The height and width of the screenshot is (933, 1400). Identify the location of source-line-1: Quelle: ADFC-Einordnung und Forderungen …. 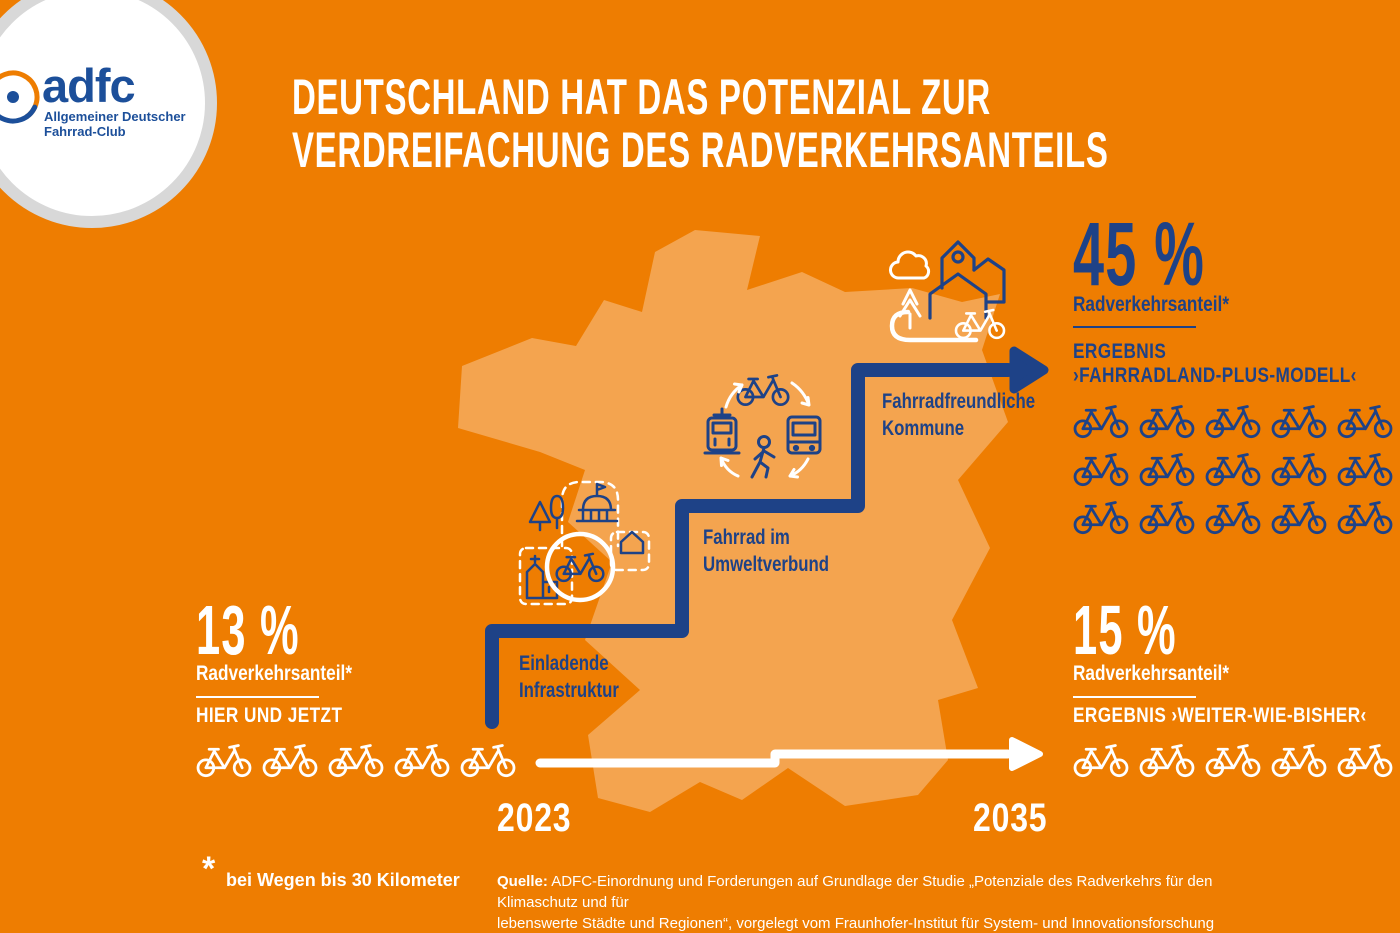
(855, 892).